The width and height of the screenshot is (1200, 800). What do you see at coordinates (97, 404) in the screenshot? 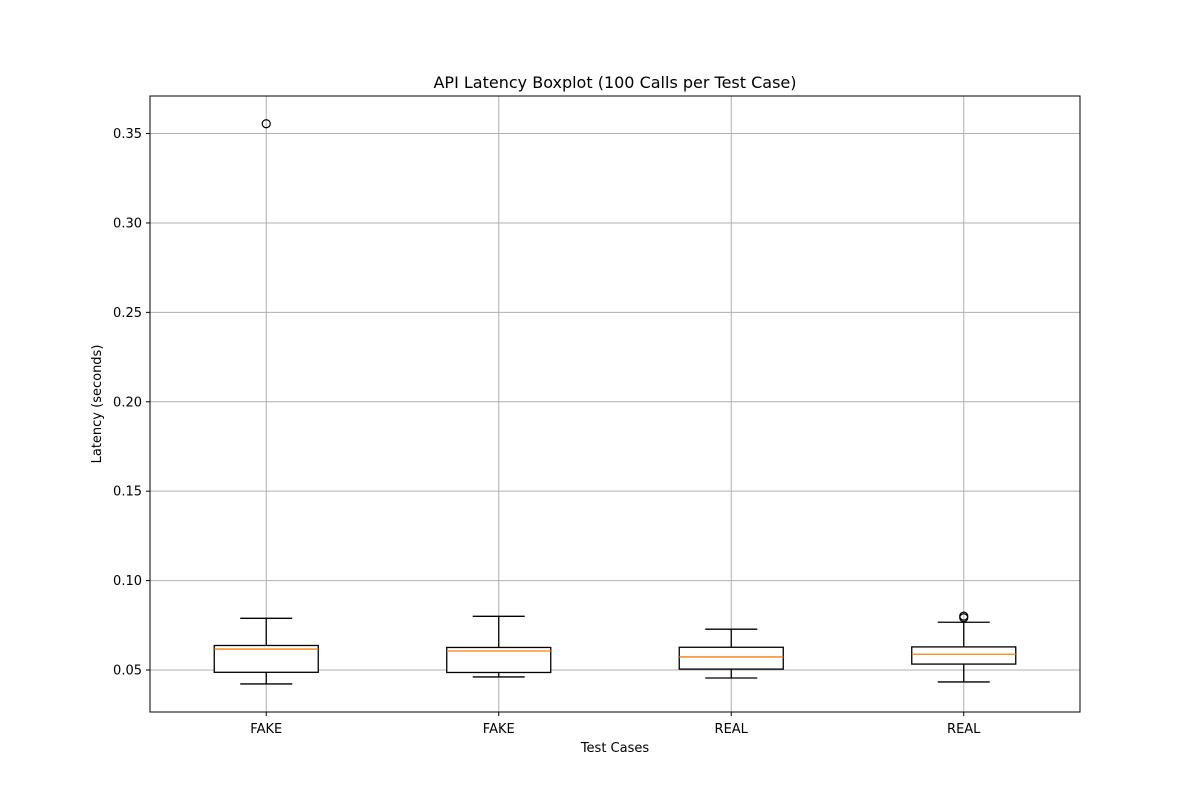
I see `y-axis-label: Latency (seconds)` at bounding box center [97, 404].